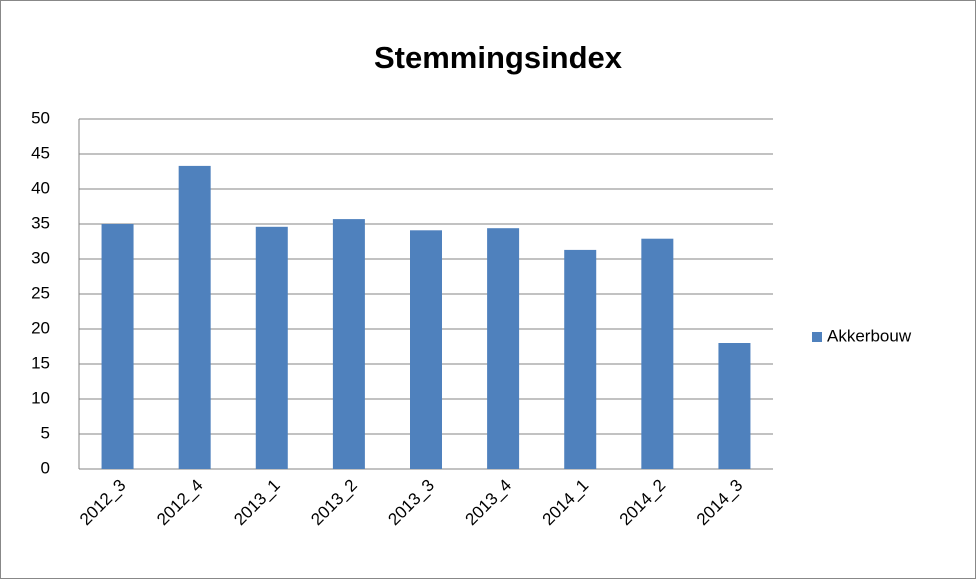  Describe the element at coordinates (45, 467) in the screenshot. I see `y-tick-label: 0` at that location.